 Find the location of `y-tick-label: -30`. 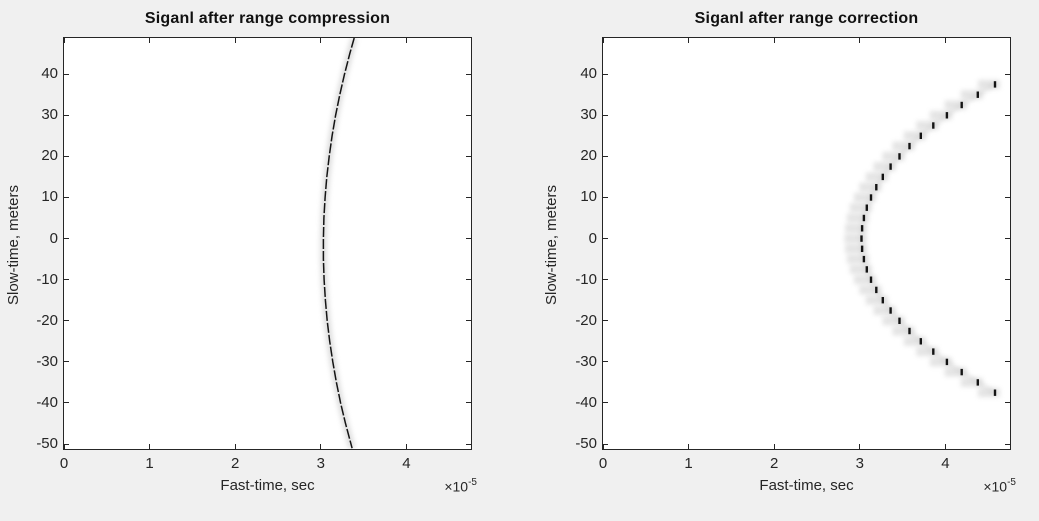

y-tick-label: -30 is located at coordinates (47, 361).